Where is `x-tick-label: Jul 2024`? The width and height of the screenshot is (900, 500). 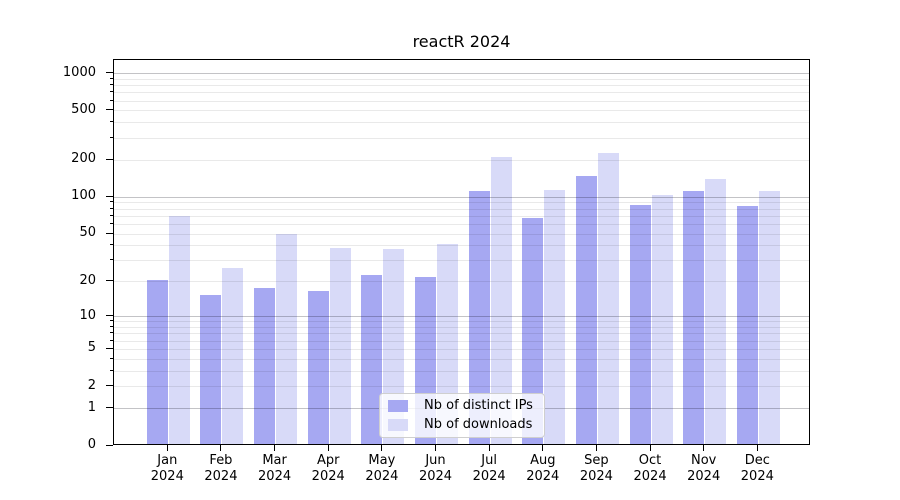 x-tick-label: Jul 2024 is located at coordinates (489, 468).